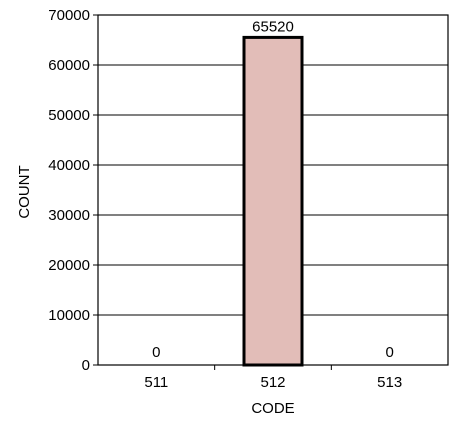 The width and height of the screenshot is (455, 423). Describe the element at coordinates (156, 382) in the screenshot. I see `x-tick-label-511: 511` at that location.